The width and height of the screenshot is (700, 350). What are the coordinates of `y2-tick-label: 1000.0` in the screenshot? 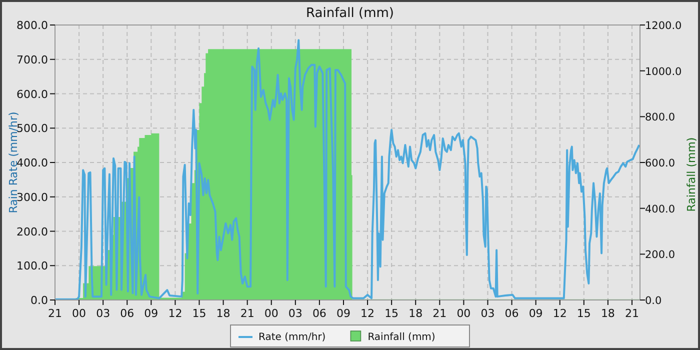 It's located at (663, 72).